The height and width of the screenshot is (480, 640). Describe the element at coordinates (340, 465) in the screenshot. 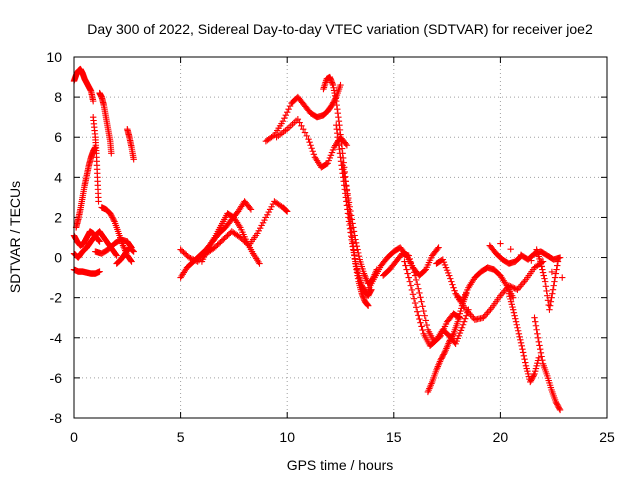

I see `x-axis-label: GPS time / hours` at that location.